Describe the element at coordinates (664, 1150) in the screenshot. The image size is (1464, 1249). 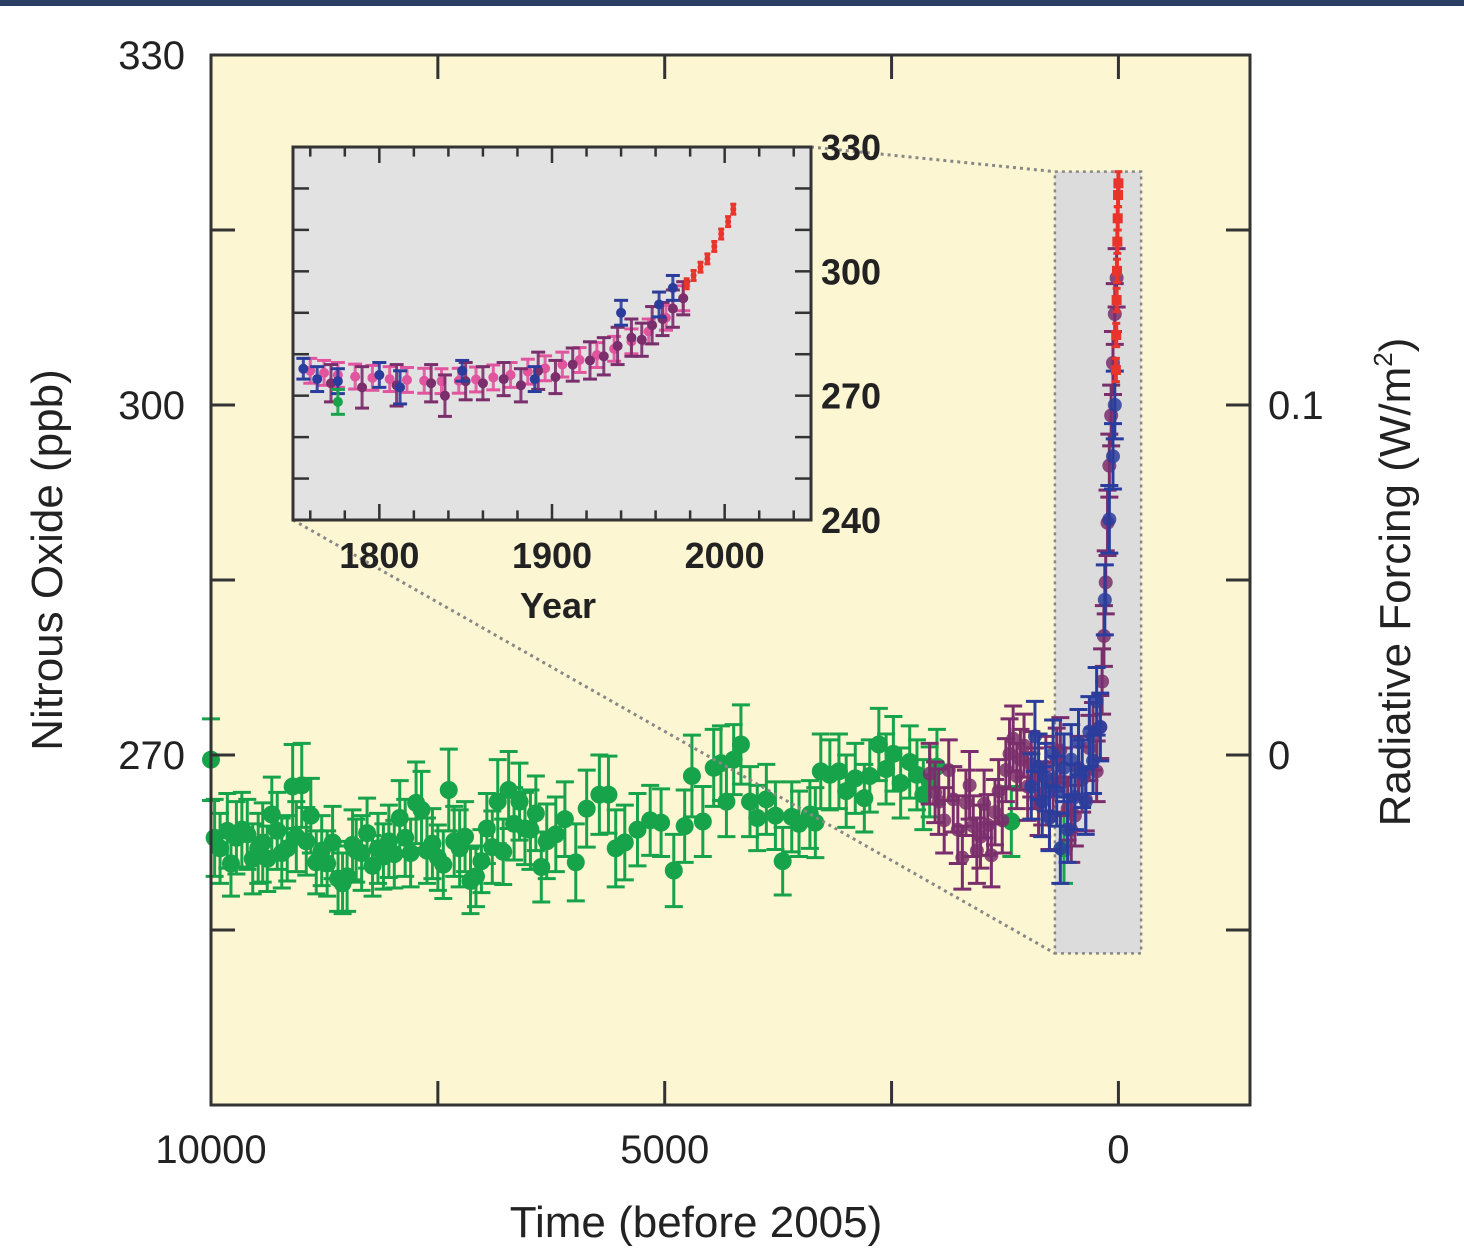
I see `x-tick-label: 5000` at that location.